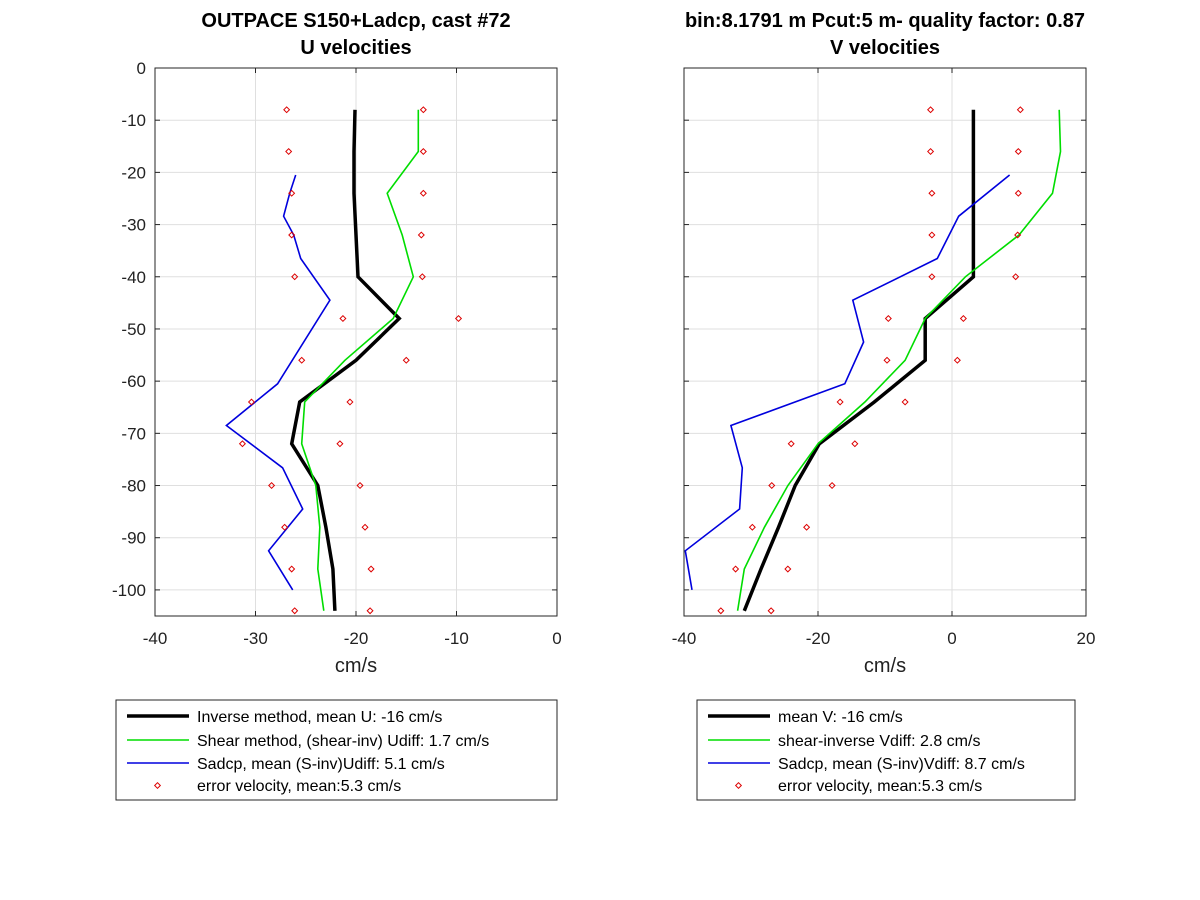 Image resolution: width=1200 pixels, height=900 pixels. Describe the element at coordinates (133, 172) in the screenshot. I see `u-y-tick-label: -20` at that location.